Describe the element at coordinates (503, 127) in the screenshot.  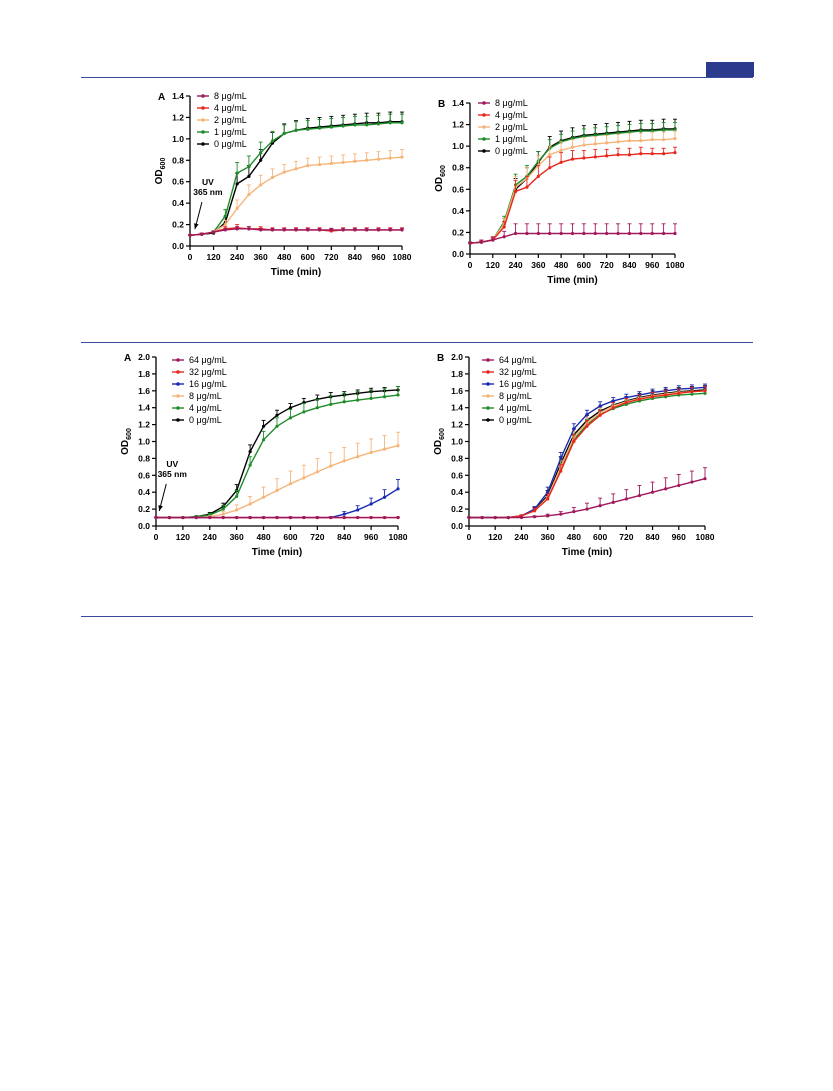
I see `legend: 8 μg/mL 4 μg/mL 2 μg/mL 1 μg/mL 0 μg/mL` at that location.